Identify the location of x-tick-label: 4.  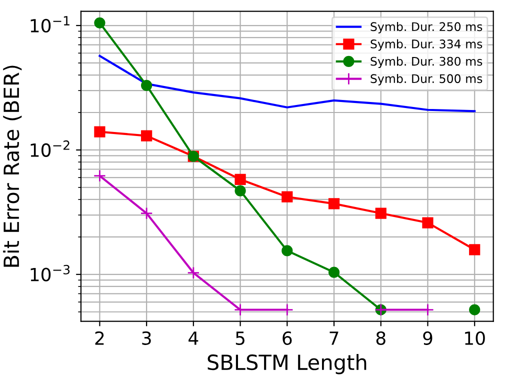
(193, 338).